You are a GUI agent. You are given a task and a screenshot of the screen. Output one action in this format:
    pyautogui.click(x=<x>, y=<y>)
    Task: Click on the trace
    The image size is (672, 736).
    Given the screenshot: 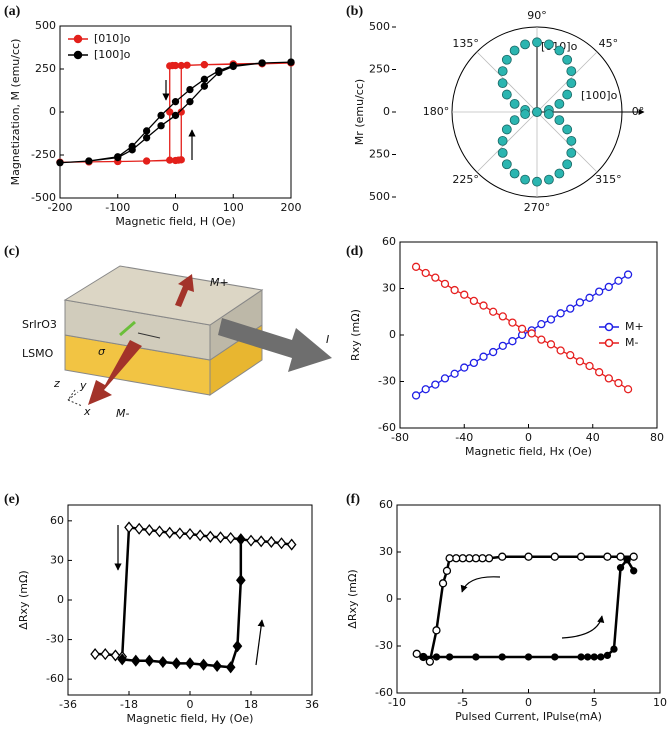 What is the action you would take?
    pyautogui.click(x=149, y=335)
    